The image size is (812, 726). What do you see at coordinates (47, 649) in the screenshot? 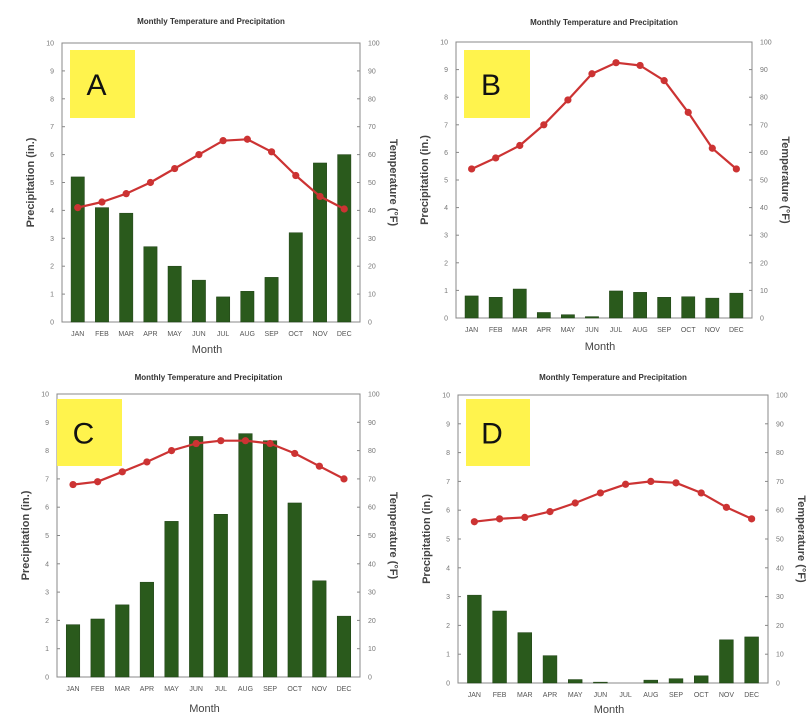
I see `y-tick-label: 1` at bounding box center [47, 649].